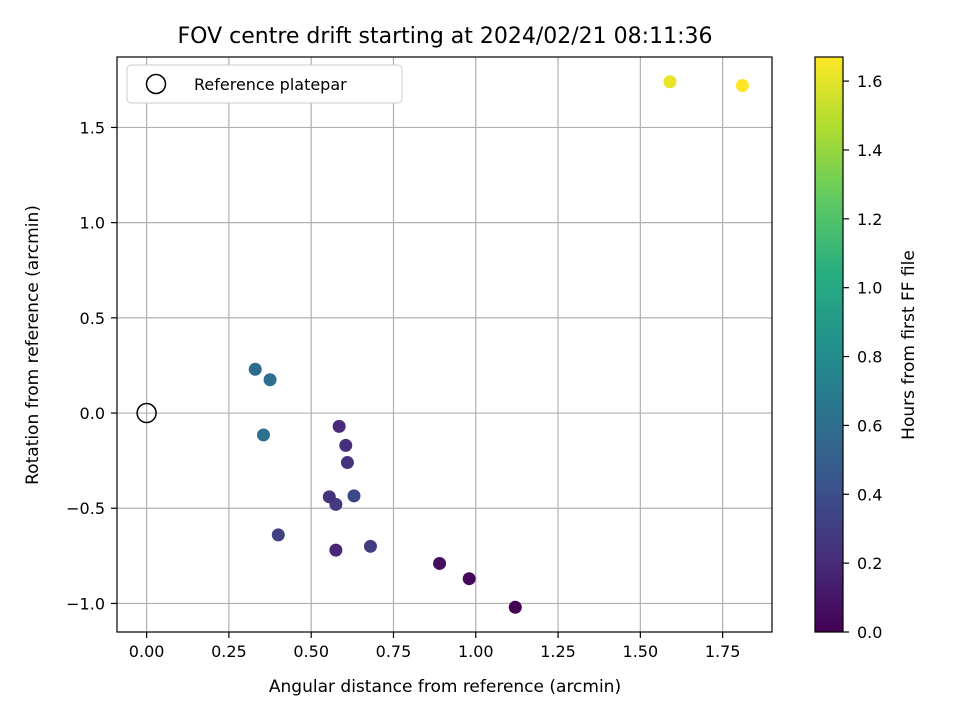  What do you see at coordinates (394, 651) in the screenshot?
I see `x-tick-label: 0.75` at bounding box center [394, 651].